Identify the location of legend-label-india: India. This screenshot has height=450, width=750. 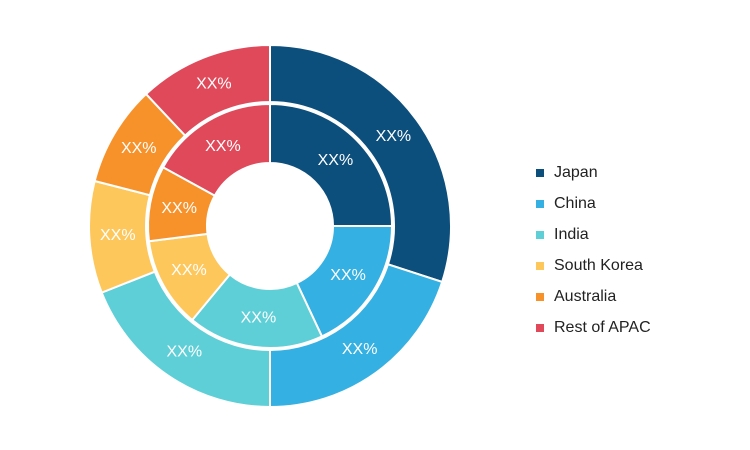
(571, 234).